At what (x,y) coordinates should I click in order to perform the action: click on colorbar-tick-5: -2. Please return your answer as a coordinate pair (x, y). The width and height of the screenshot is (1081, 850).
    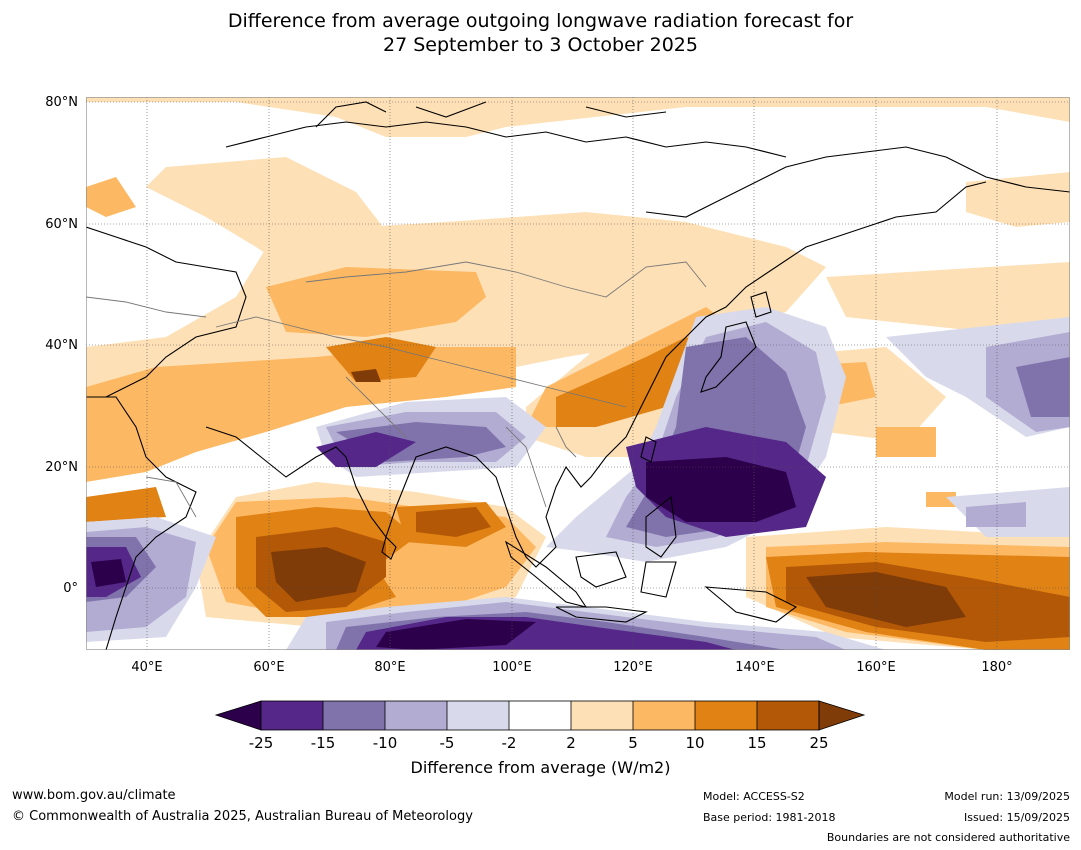
    Looking at the image, I should click on (509, 743).